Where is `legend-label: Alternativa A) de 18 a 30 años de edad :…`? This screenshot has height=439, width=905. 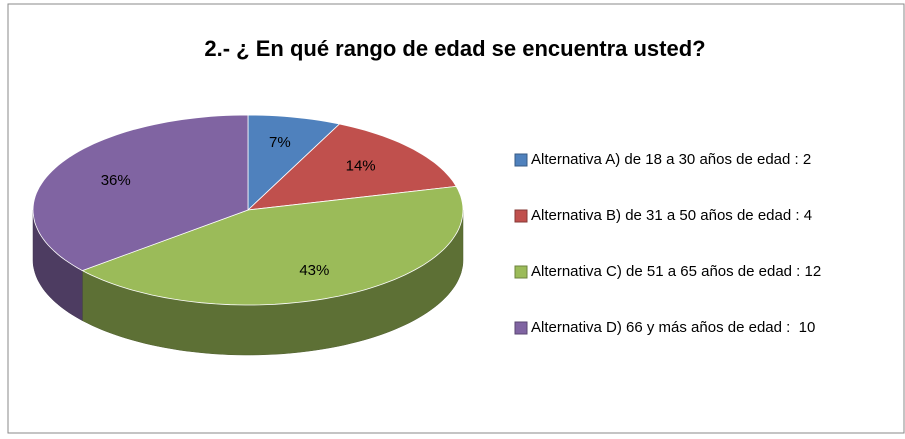
legend-label: Alternativa A) de 18 a 30 años de edad :… is located at coordinates (671, 159).